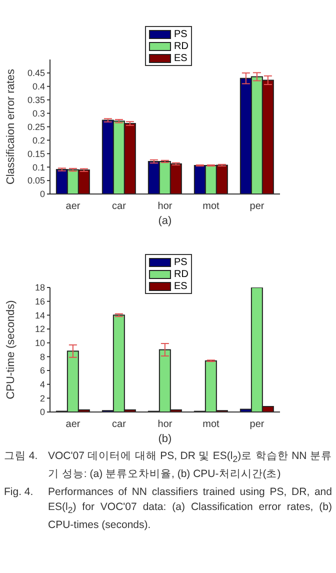 The width and height of the screenshot is (336, 573). I want to click on y-tick-label: 18, so click(39, 287).